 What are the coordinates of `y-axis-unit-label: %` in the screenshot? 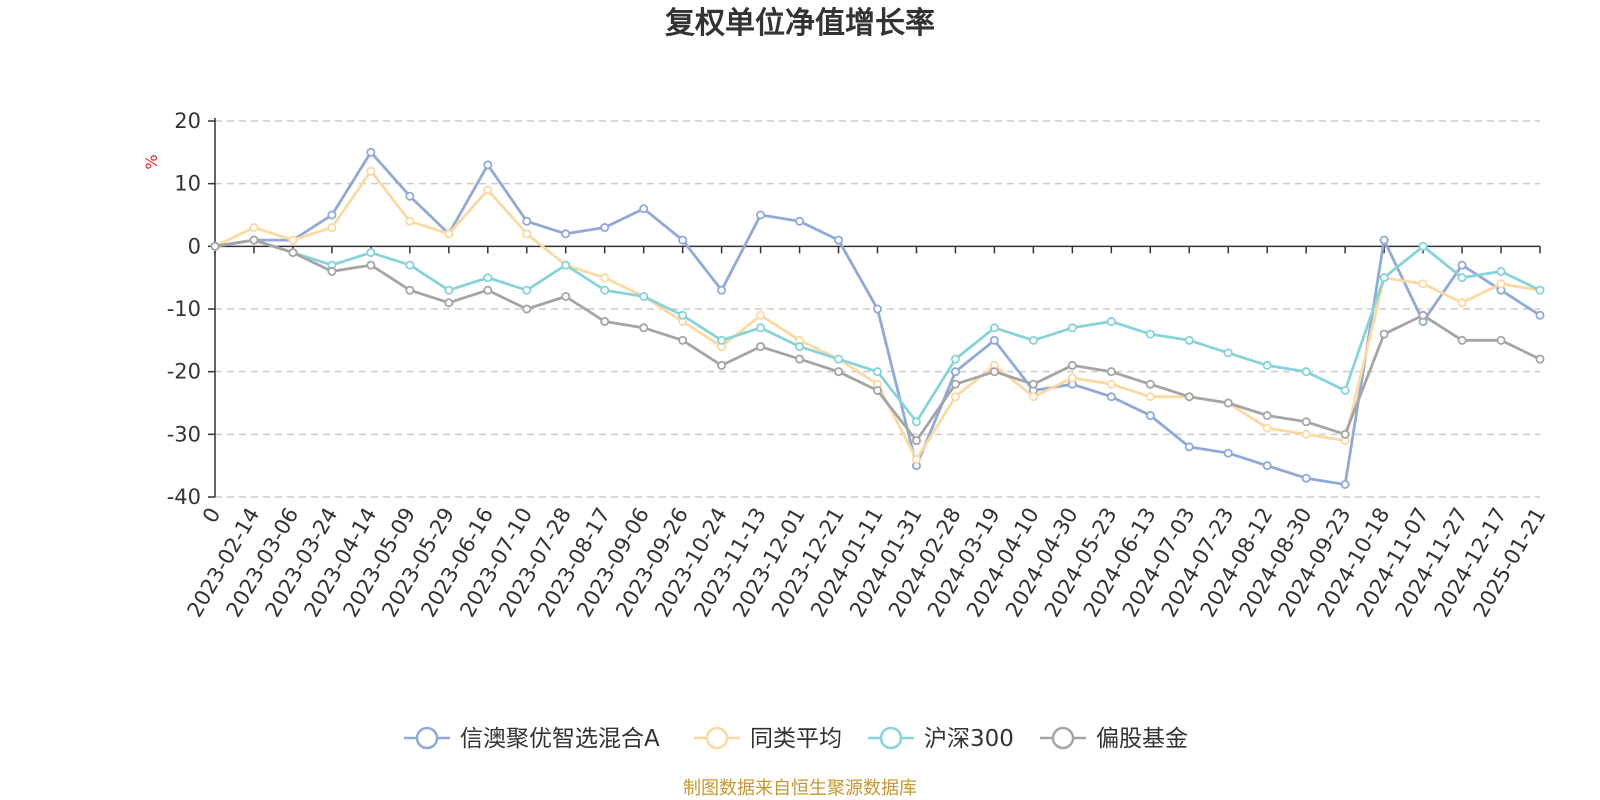 It's located at (151, 161).